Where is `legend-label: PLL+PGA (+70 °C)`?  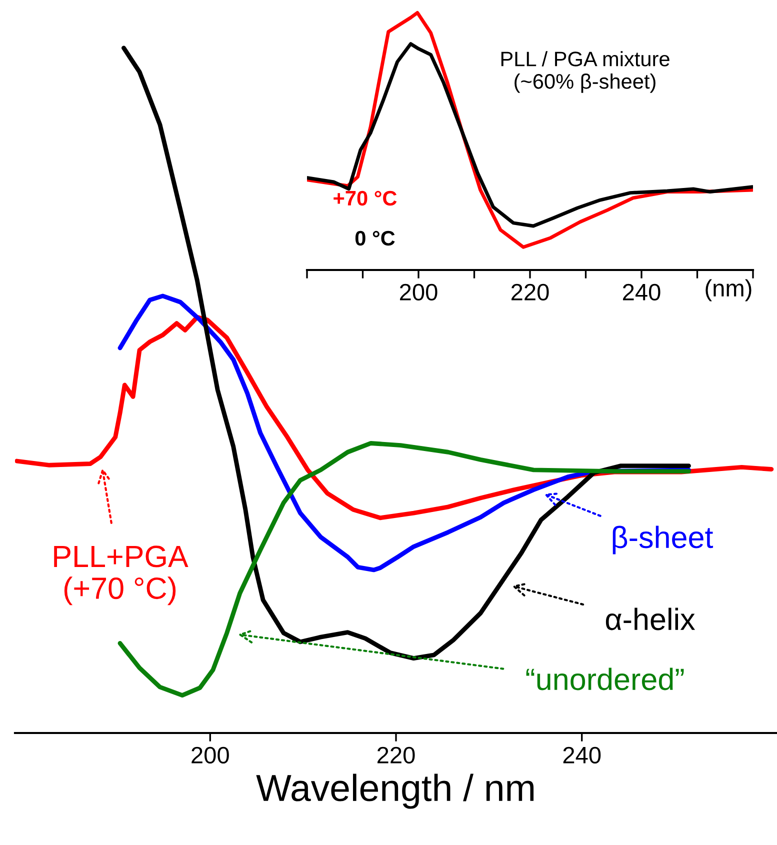 legend-label: PLL+PGA (+70 °C) is located at coordinates (121, 576).